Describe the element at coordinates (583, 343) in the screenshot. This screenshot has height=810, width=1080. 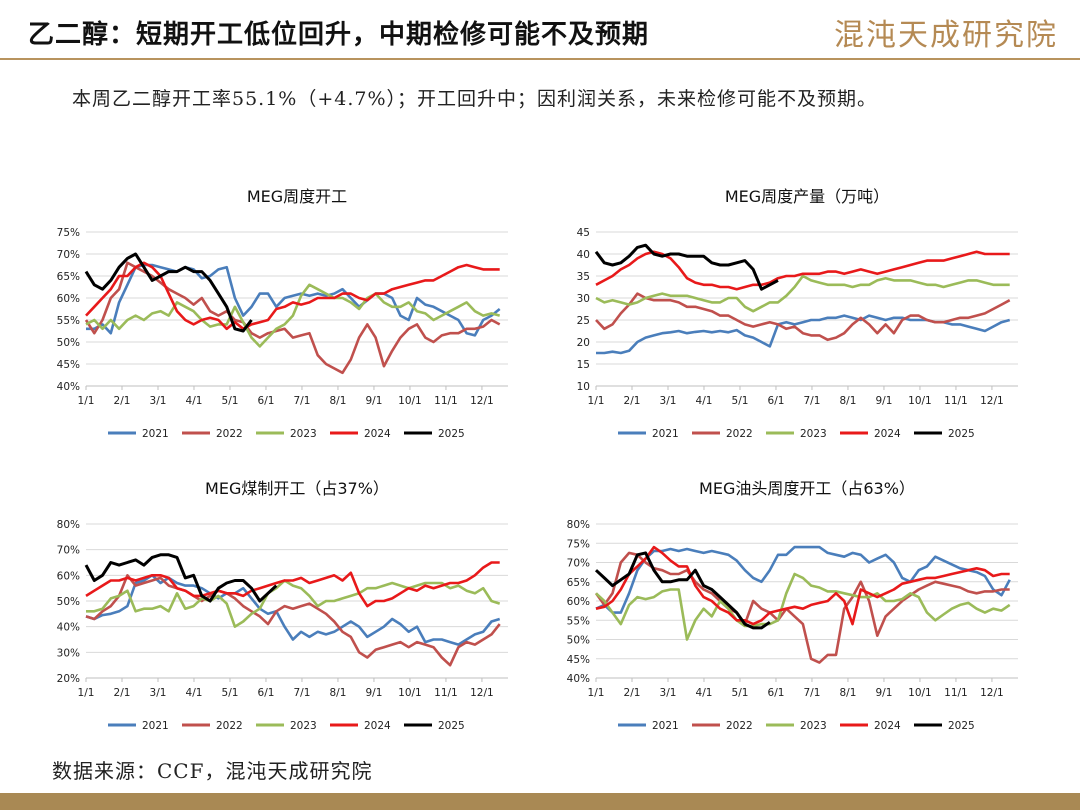
I see `y-tick-label: 20` at that location.